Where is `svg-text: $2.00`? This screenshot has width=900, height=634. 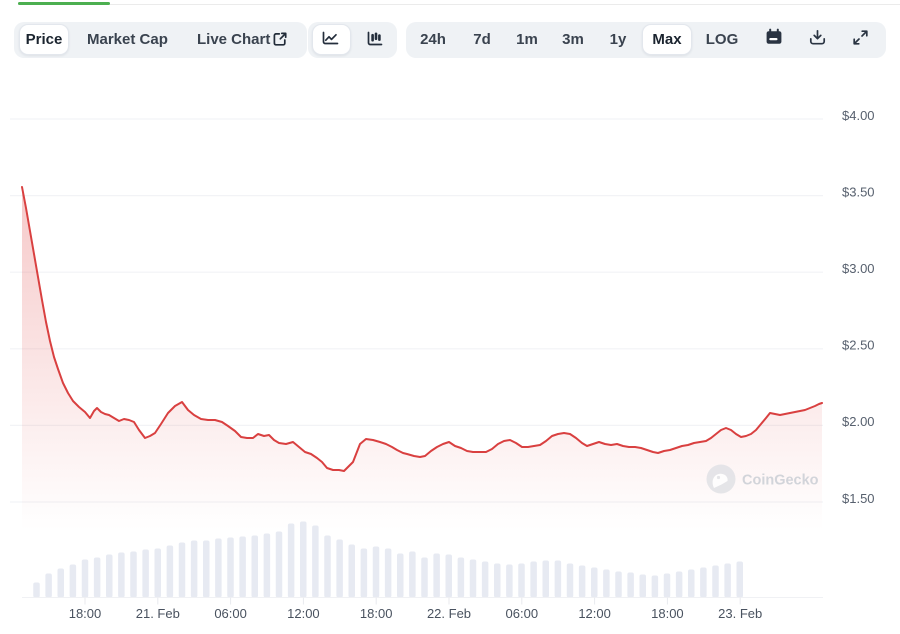 svg-text: $2.00 is located at coordinates (858, 421).